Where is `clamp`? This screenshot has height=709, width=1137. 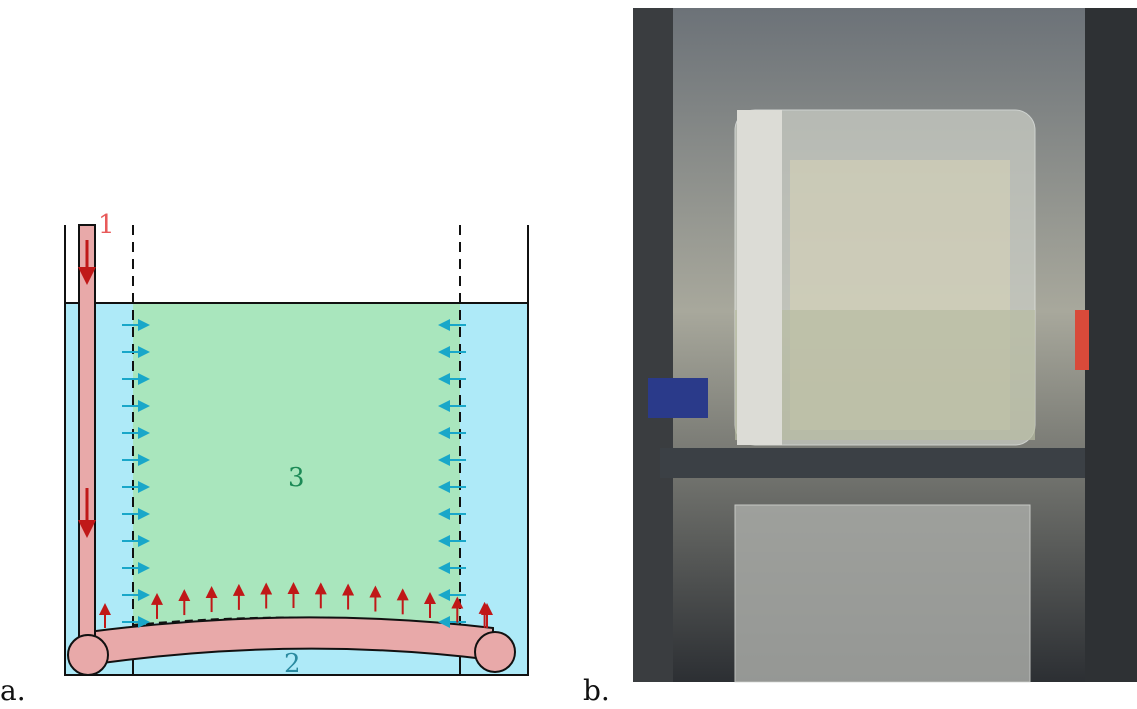 clamp is located at coordinates (678, 398).